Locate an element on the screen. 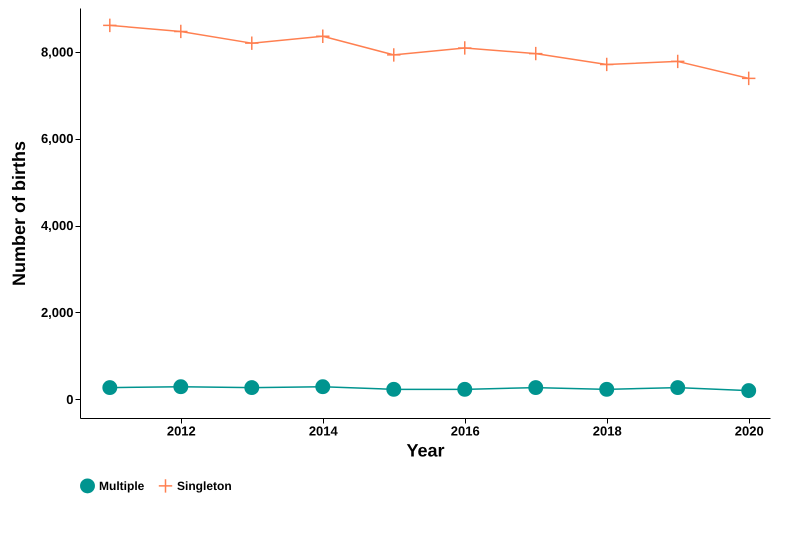 The image size is (791, 533). x-axis-title: Year is located at coordinates (425, 450).